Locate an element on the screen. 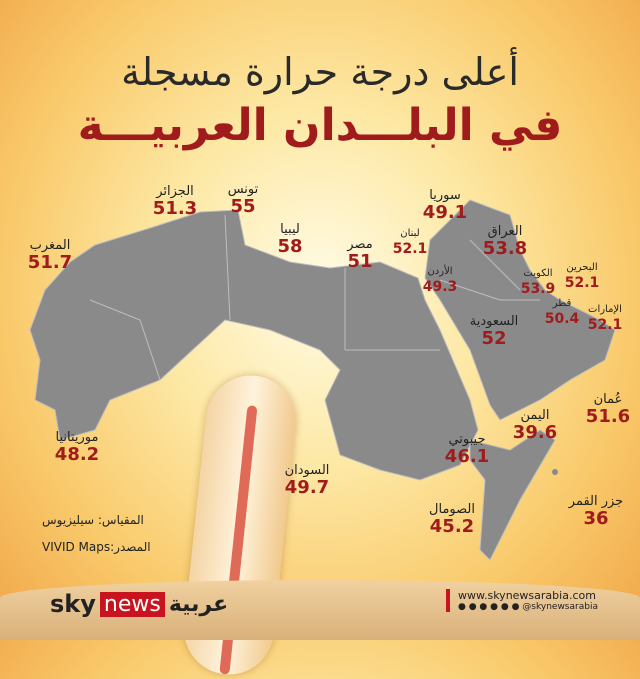  country-label-lebanon: لبنان 52.1 is located at coordinates (410, 242).